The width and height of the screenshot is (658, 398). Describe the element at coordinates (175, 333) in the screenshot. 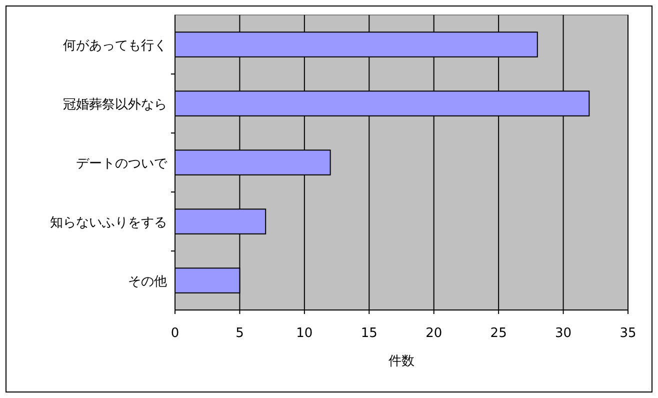

I see `x-tick-label: 0` at that location.